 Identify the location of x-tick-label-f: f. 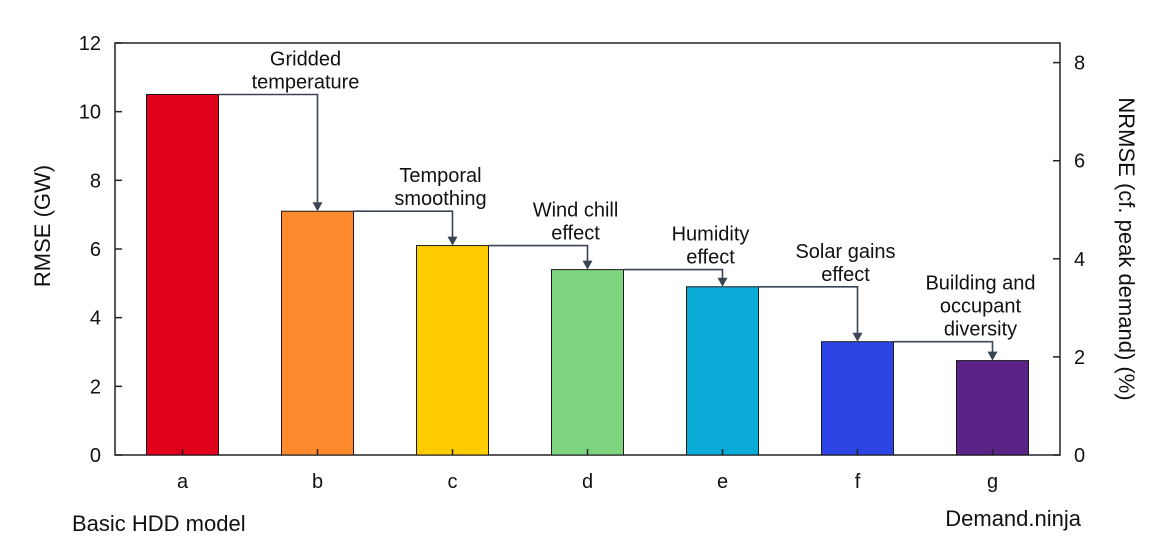
(858, 482).